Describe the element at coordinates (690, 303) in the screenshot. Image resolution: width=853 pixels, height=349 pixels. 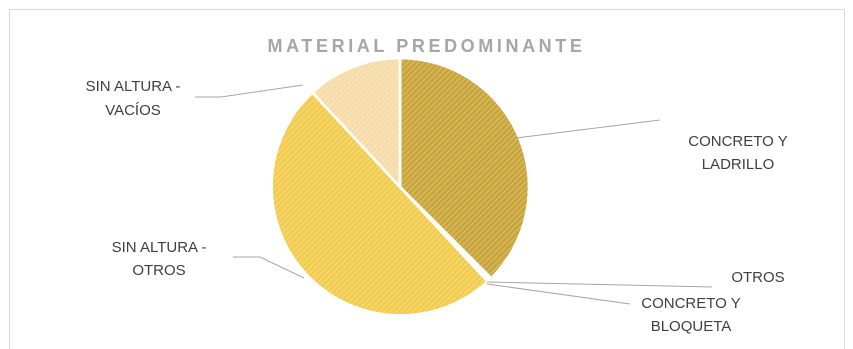
I see `slice-label-2-line-0: CONCRETO Y` at that location.